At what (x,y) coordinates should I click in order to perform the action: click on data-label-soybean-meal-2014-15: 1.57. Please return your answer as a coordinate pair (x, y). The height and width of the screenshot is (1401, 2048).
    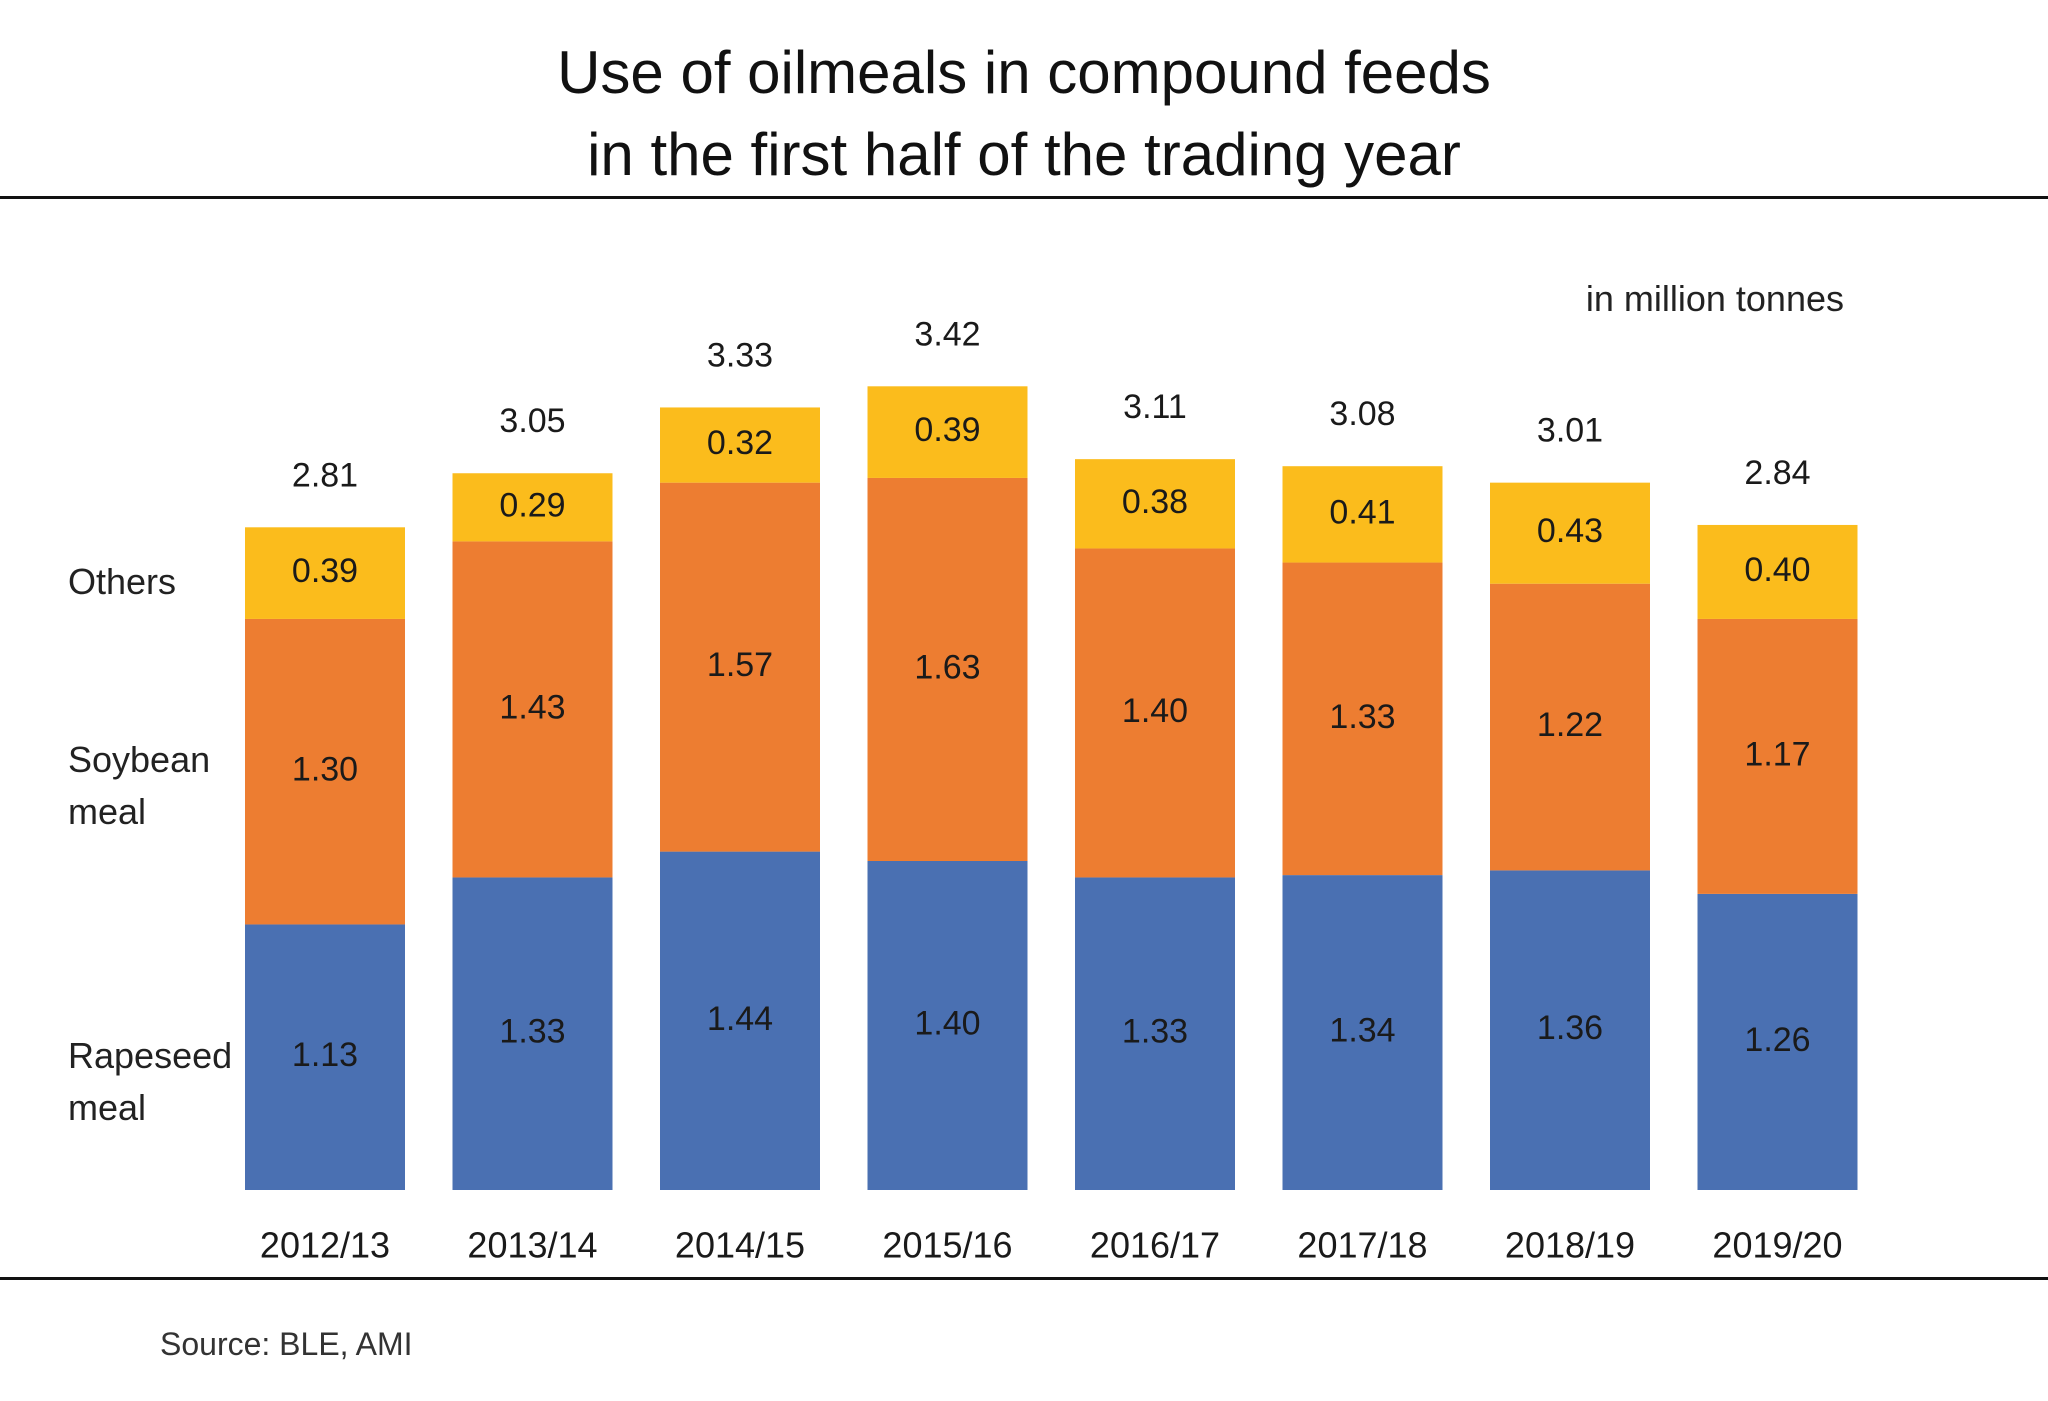
    Looking at the image, I should click on (740, 665).